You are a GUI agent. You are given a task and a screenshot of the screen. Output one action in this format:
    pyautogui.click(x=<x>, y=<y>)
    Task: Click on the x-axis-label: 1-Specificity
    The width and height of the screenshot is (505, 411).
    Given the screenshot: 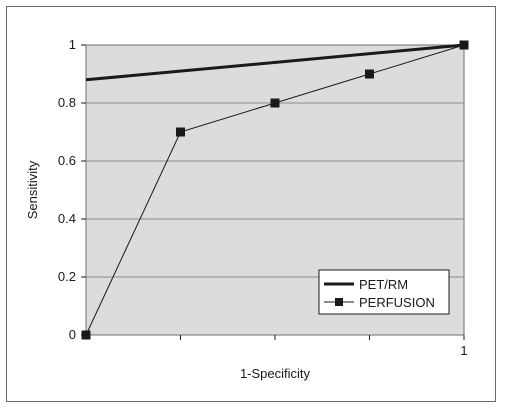 What is the action you would take?
    pyautogui.click(x=275, y=373)
    